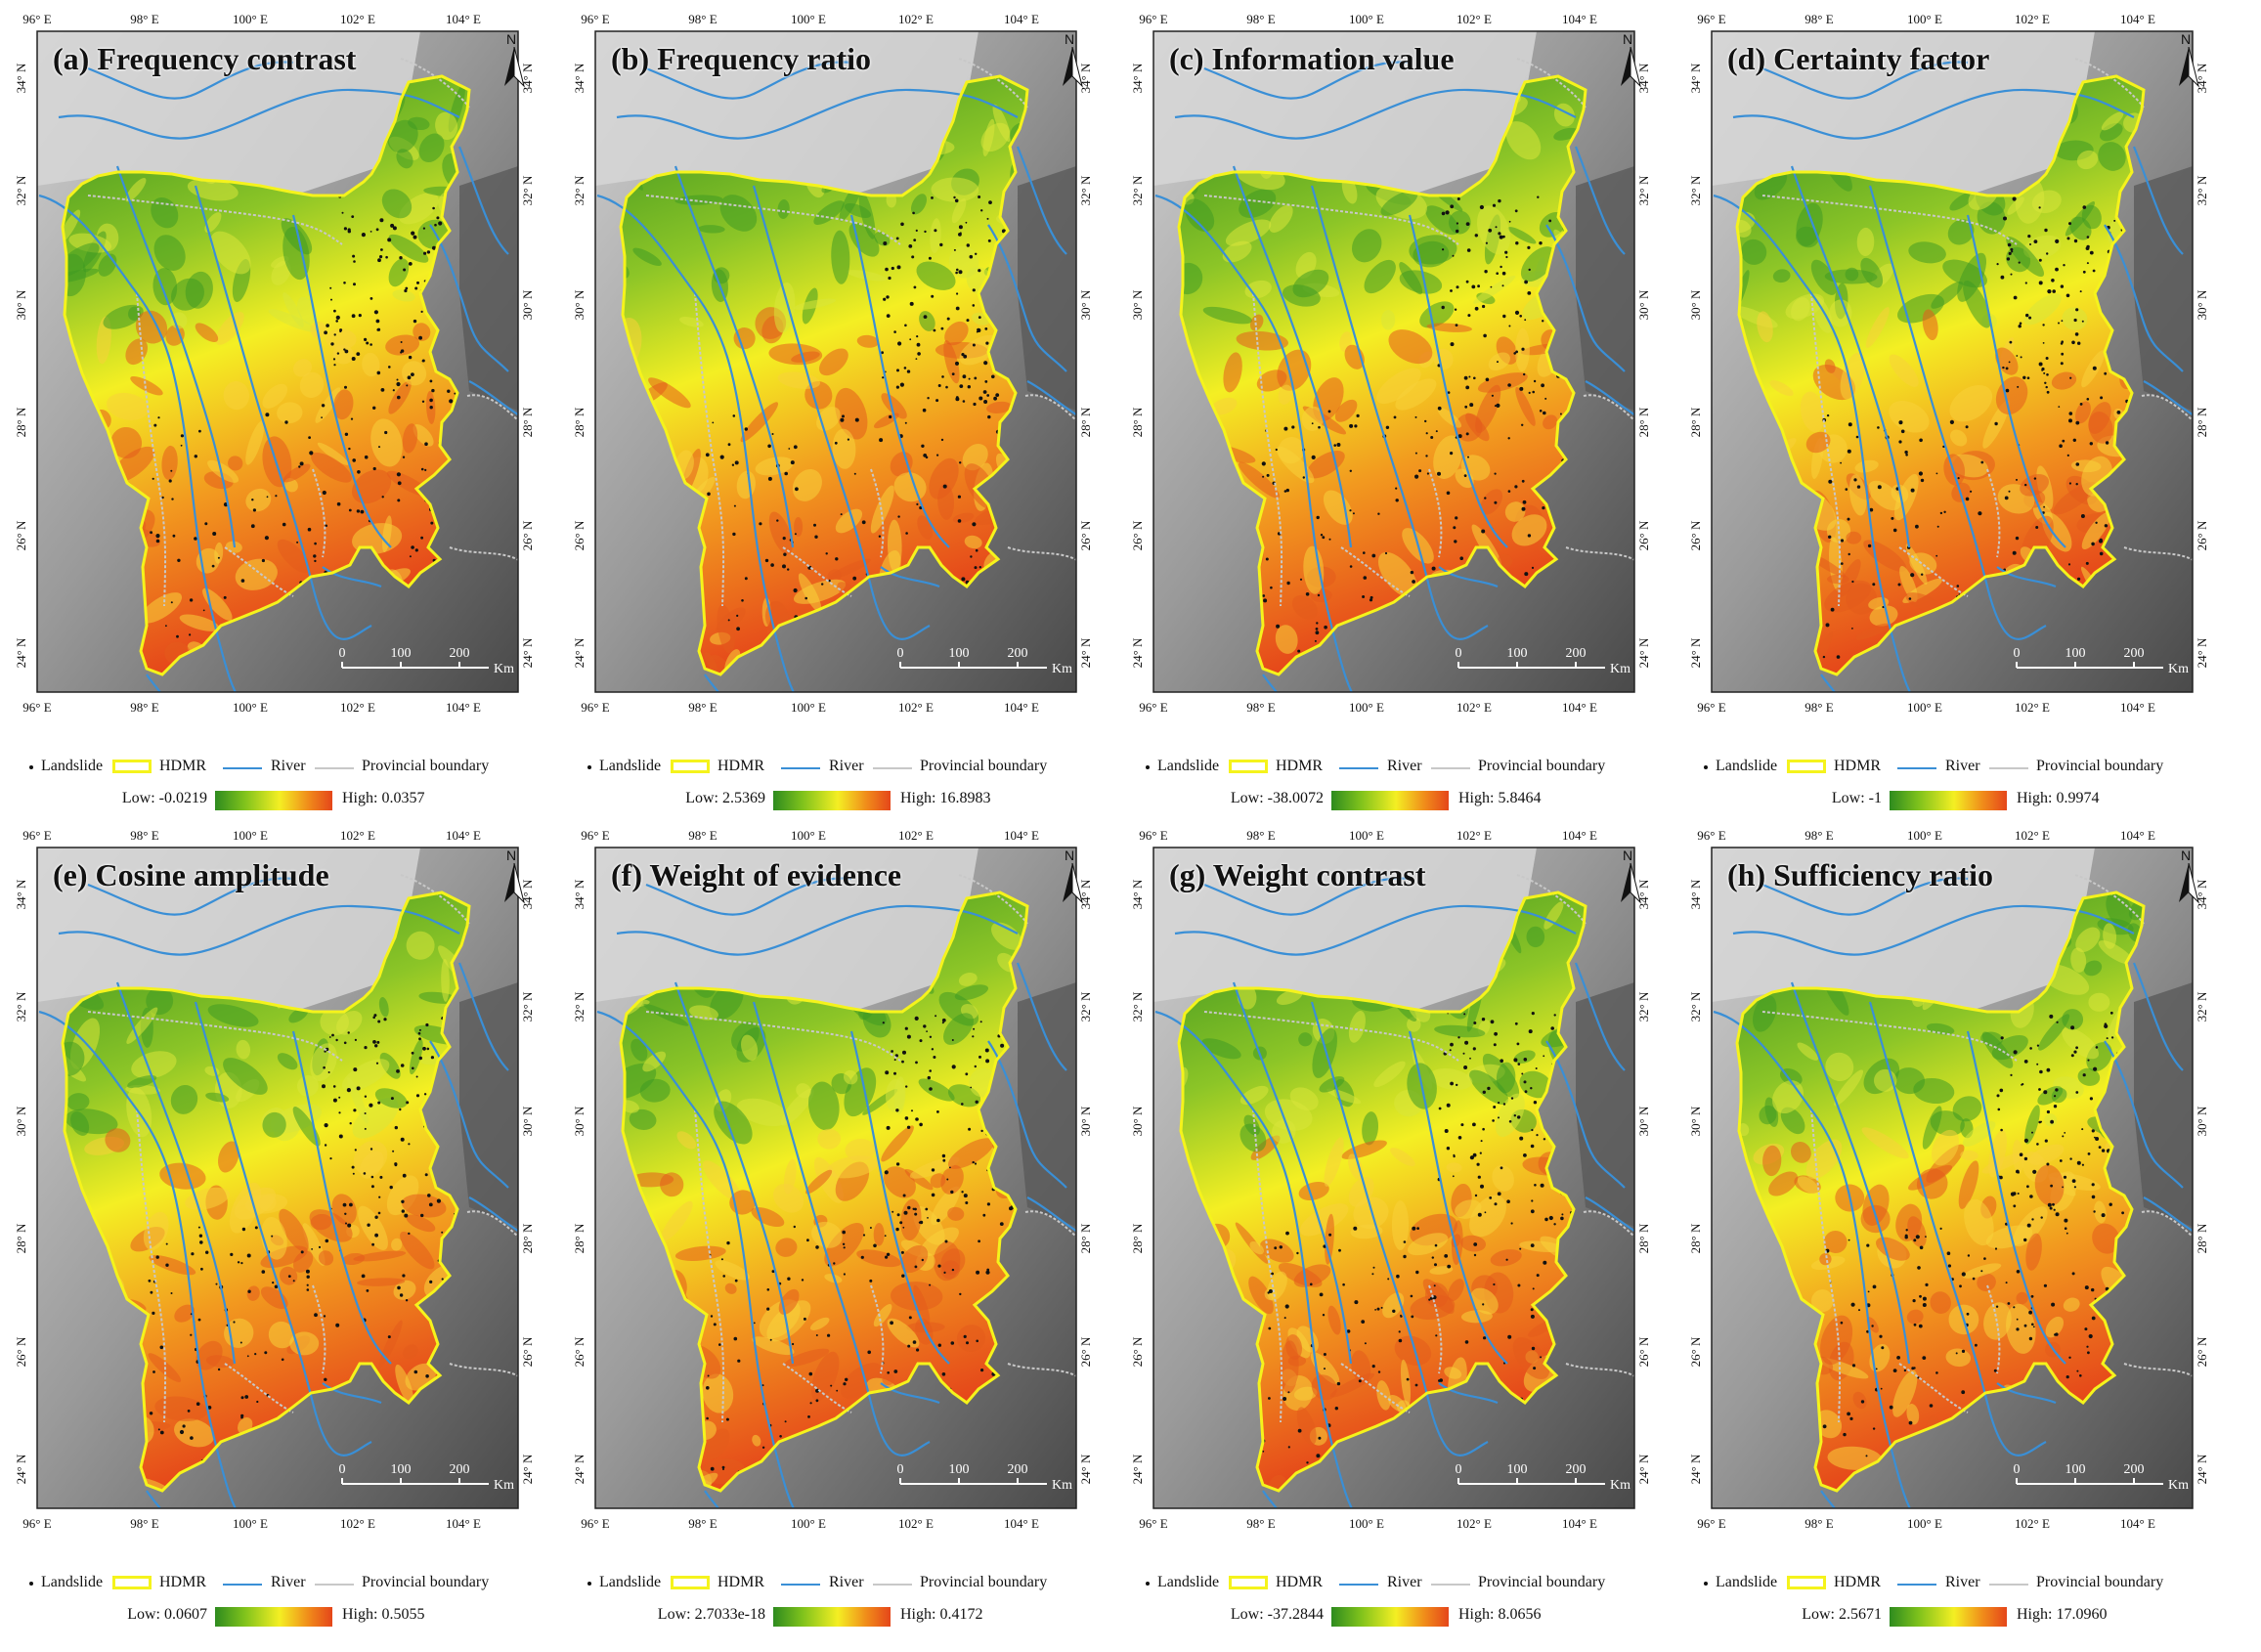 This screenshot has width=2261, height=1652. What do you see at coordinates (2058, 798) in the screenshot?
I see `scale-high-label: High: 0.9974` at bounding box center [2058, 798].